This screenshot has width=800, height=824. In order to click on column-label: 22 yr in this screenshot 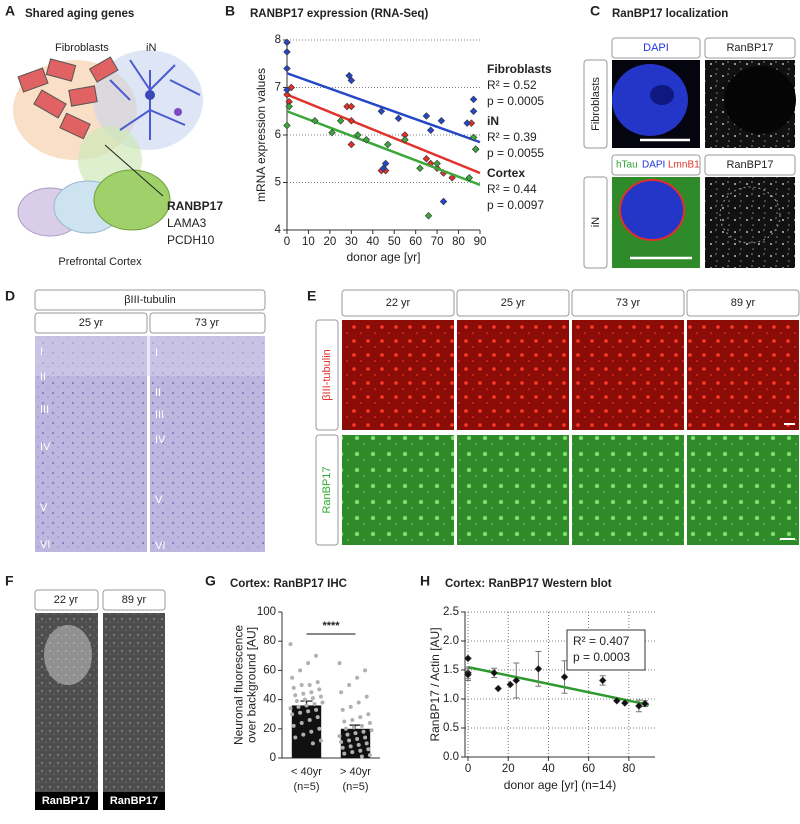, I will do `click(398, 303)`.